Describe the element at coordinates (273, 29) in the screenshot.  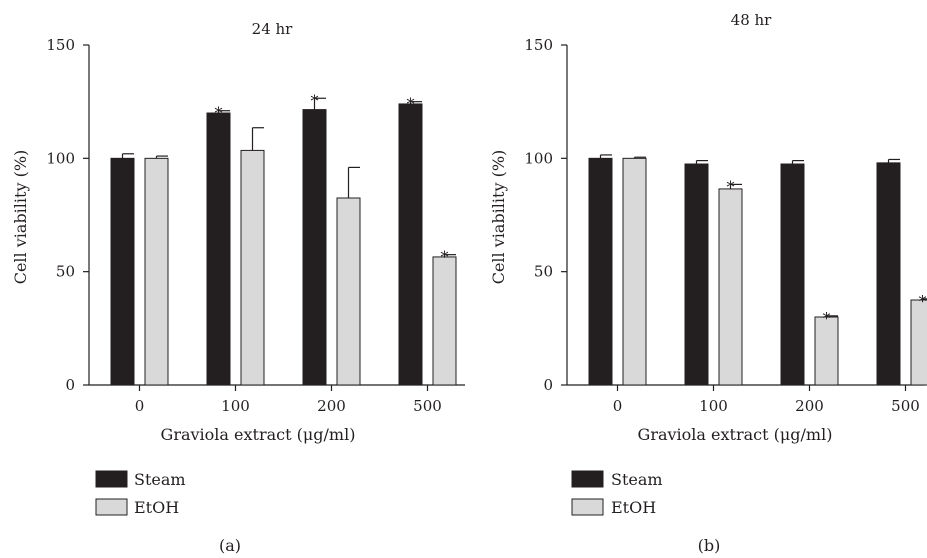
I see `panel-title: 24 hr` at that location.